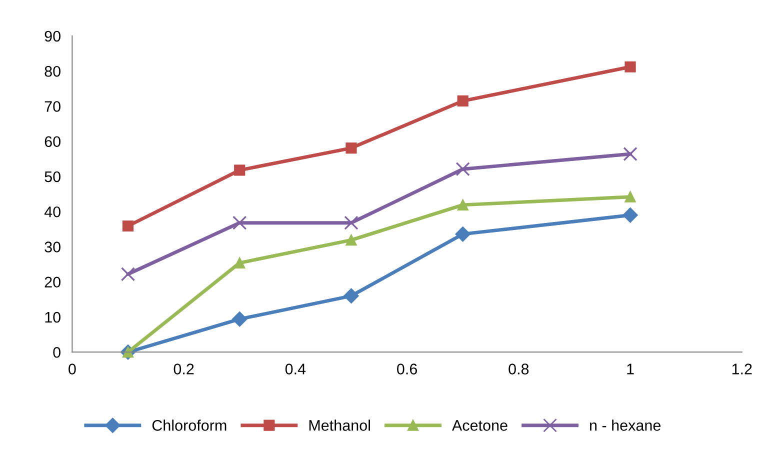 The image size is (768, 467). Describe the element at coordinates (52, 212) in the screenshot. I see `y-tick-label: 40` at that location.